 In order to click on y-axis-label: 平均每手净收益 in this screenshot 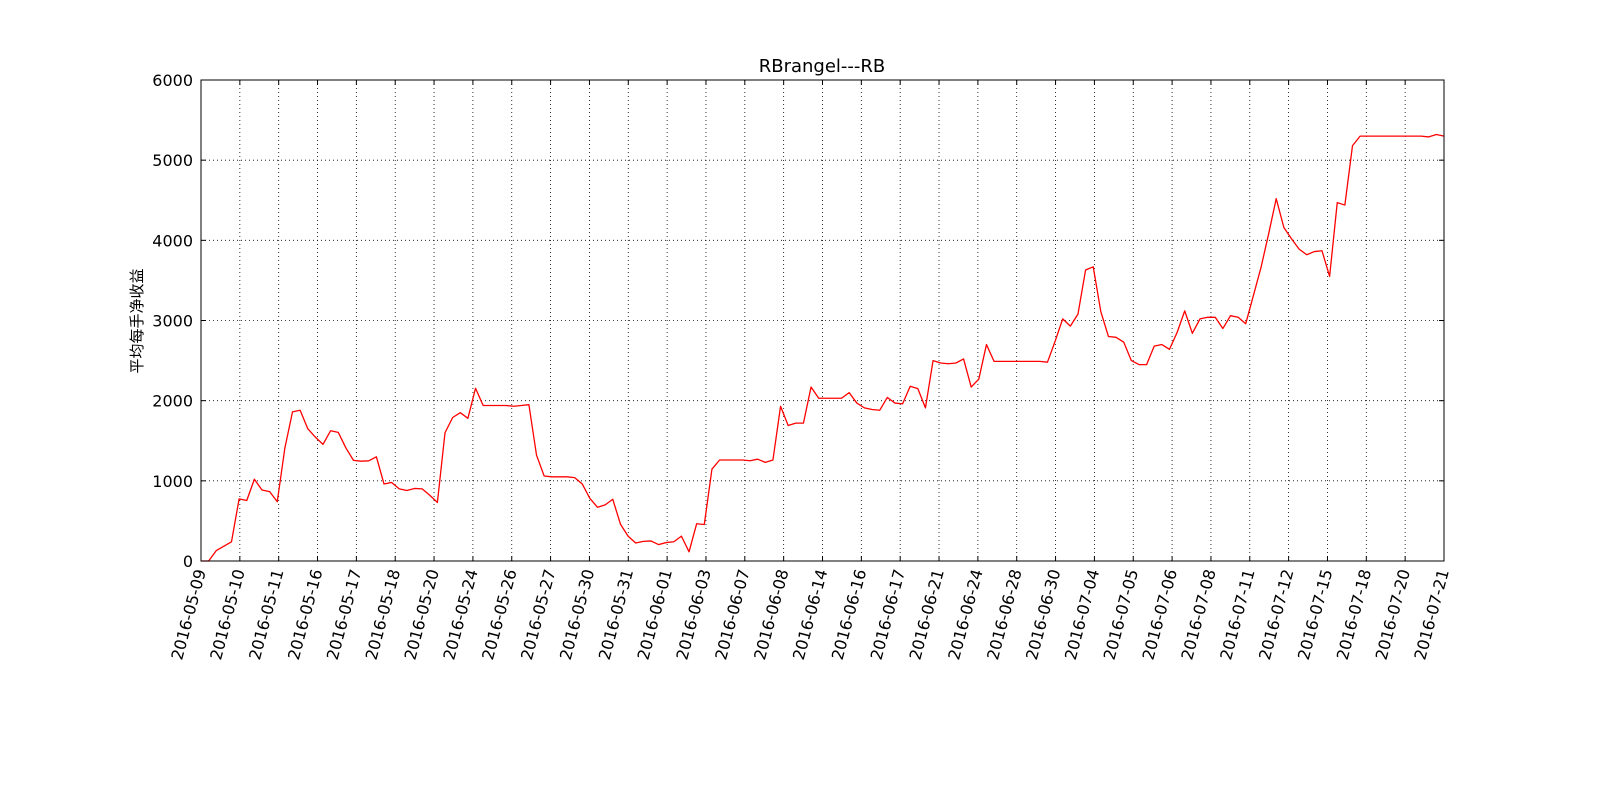, I will do `click(137, 320)`.